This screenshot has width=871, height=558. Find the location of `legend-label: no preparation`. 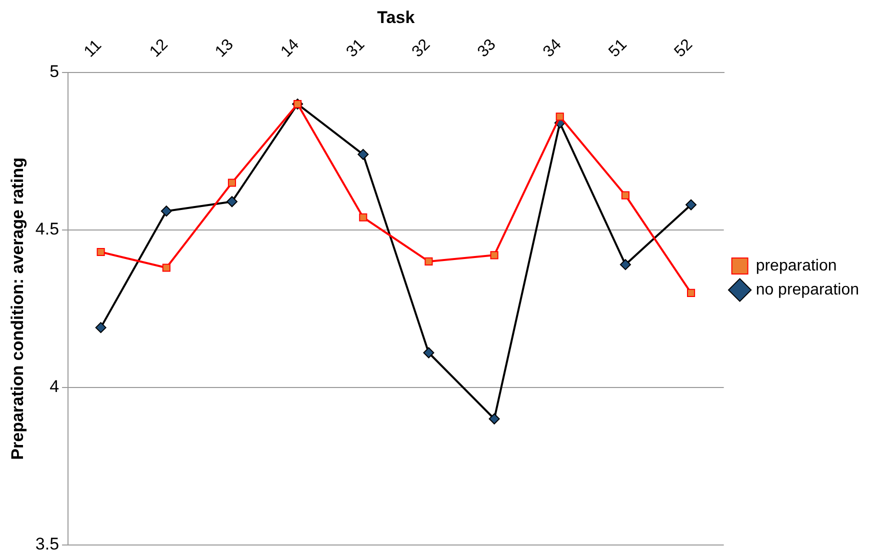

legend-label: no preparation is located at coordinates (807, 289).